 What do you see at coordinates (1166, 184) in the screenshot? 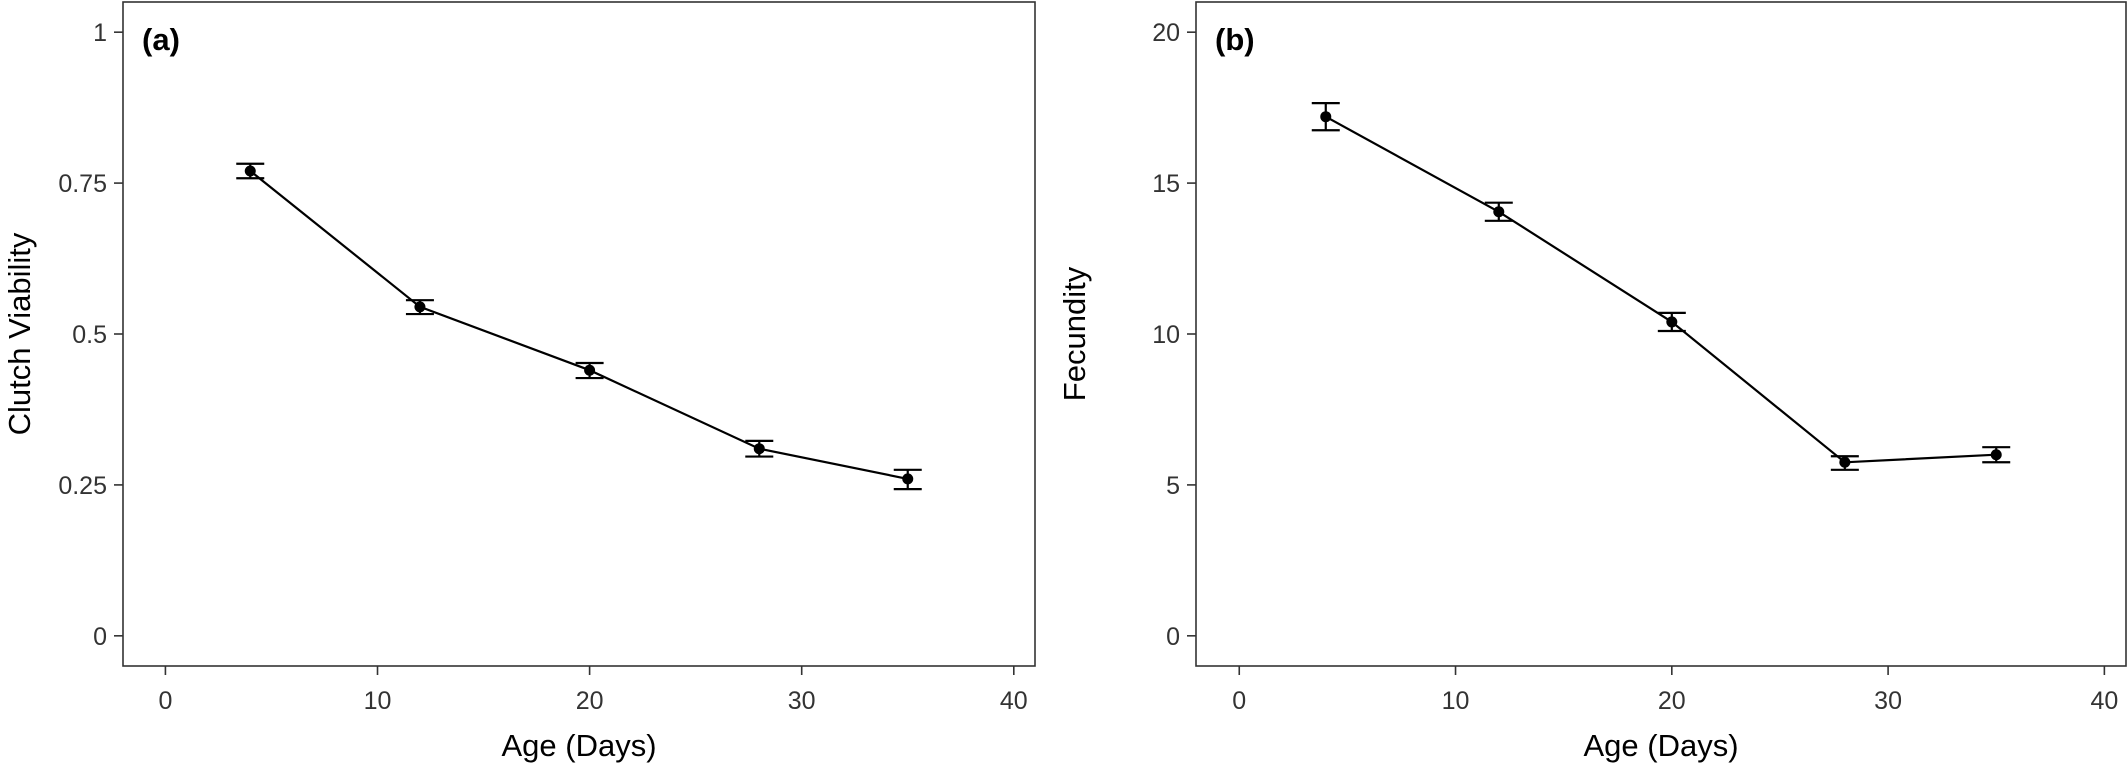
I see `y-tick-label: 15` at bounding box center [1166, 184].